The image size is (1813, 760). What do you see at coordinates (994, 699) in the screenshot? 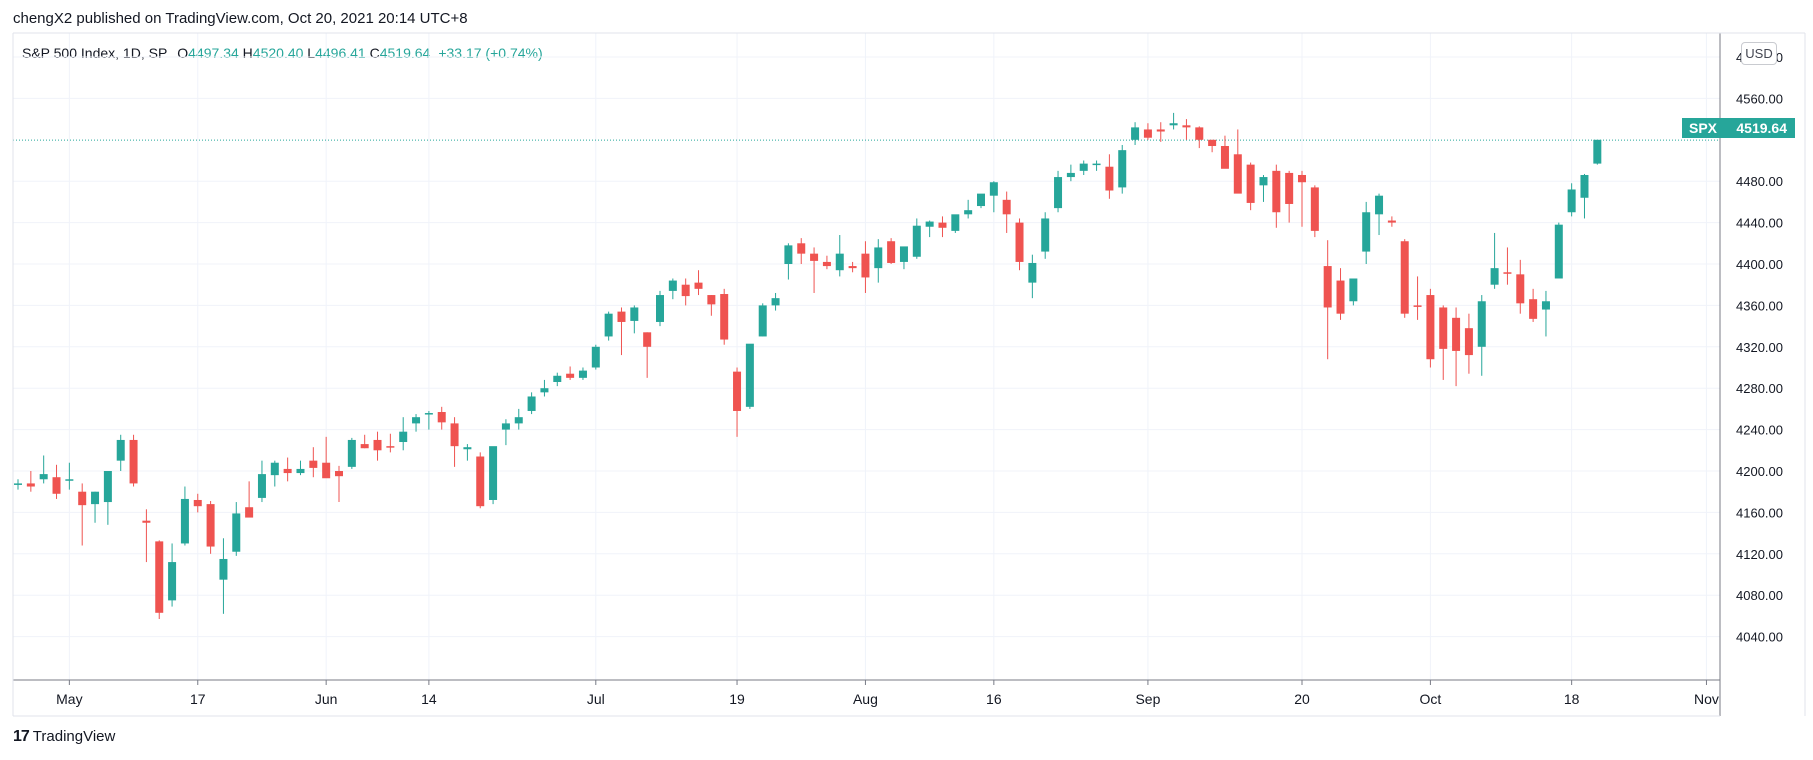
I see `x-tick-label: 16` at bounding box center [994, 699].